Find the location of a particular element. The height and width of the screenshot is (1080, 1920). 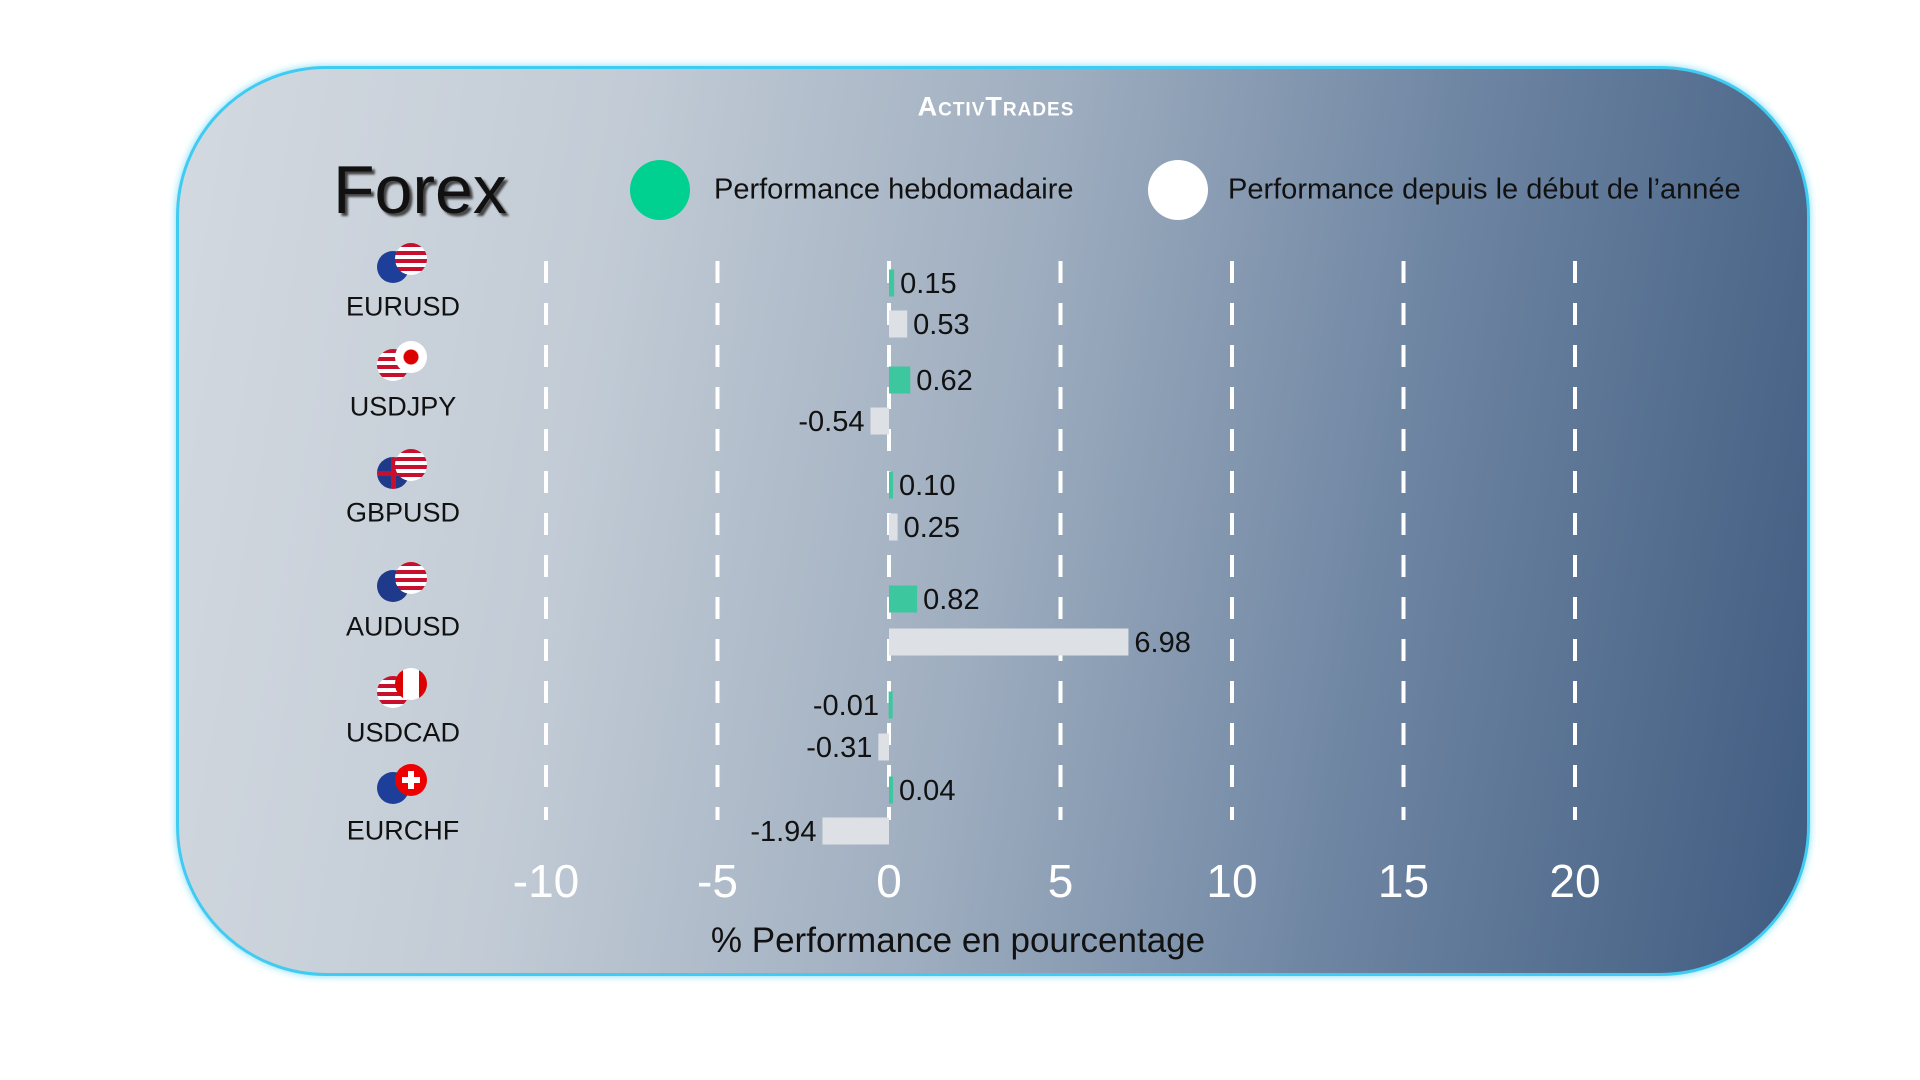

data-label: 0.82 is located at coordinates (951, 600).